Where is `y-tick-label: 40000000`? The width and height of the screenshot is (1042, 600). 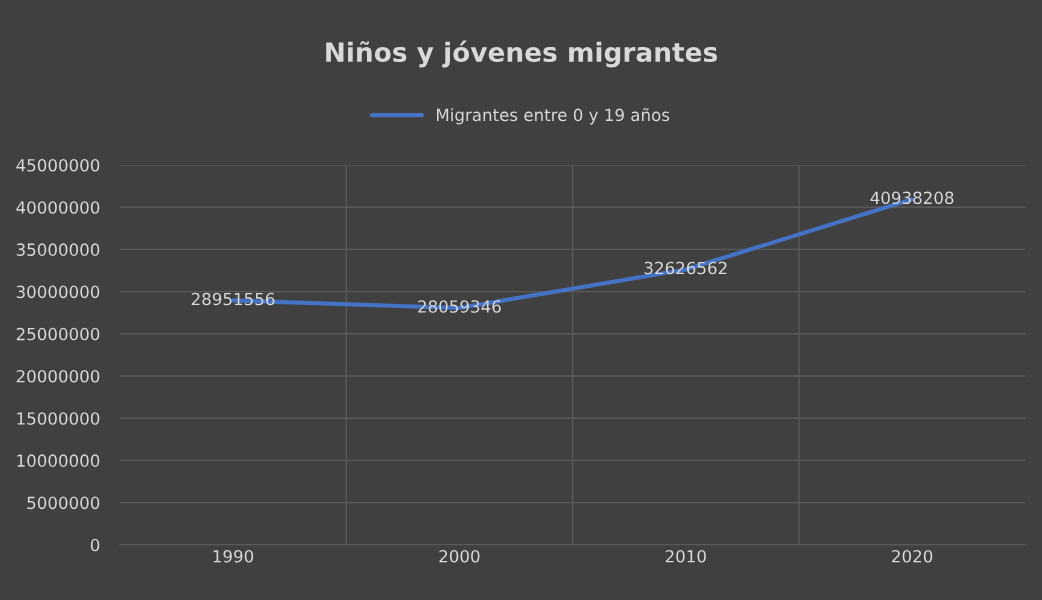
y-tick-label: 40000000 is located at coordinates (58, 207).